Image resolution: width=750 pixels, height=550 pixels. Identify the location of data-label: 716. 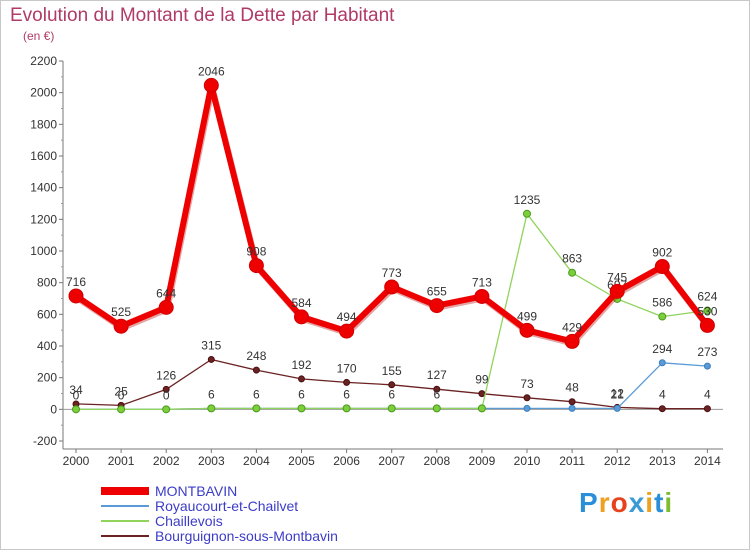
(76, 282).